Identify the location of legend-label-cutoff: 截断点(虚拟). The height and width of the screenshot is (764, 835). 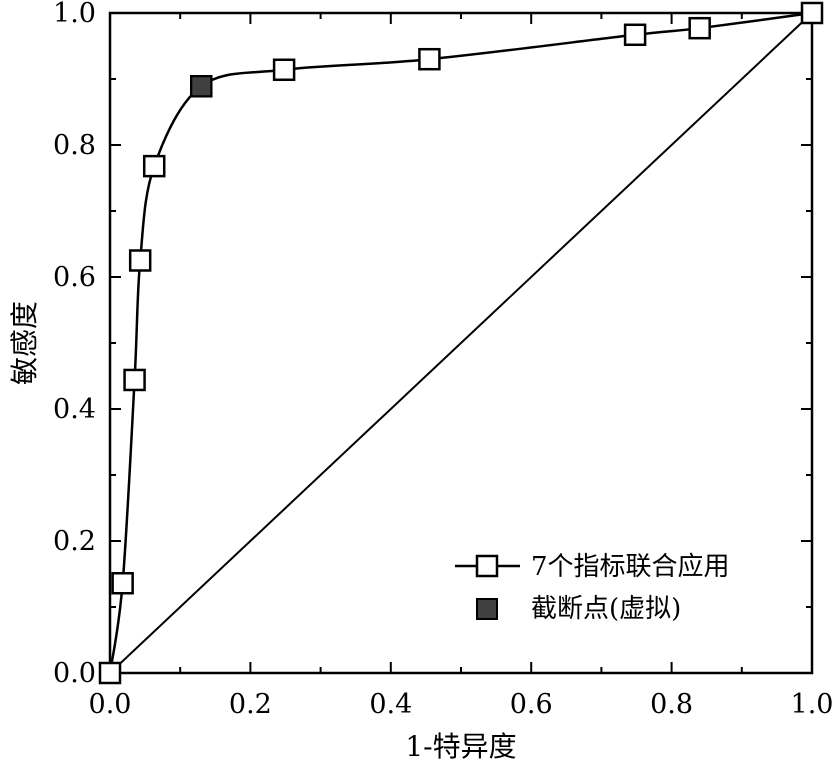
(606, 609).